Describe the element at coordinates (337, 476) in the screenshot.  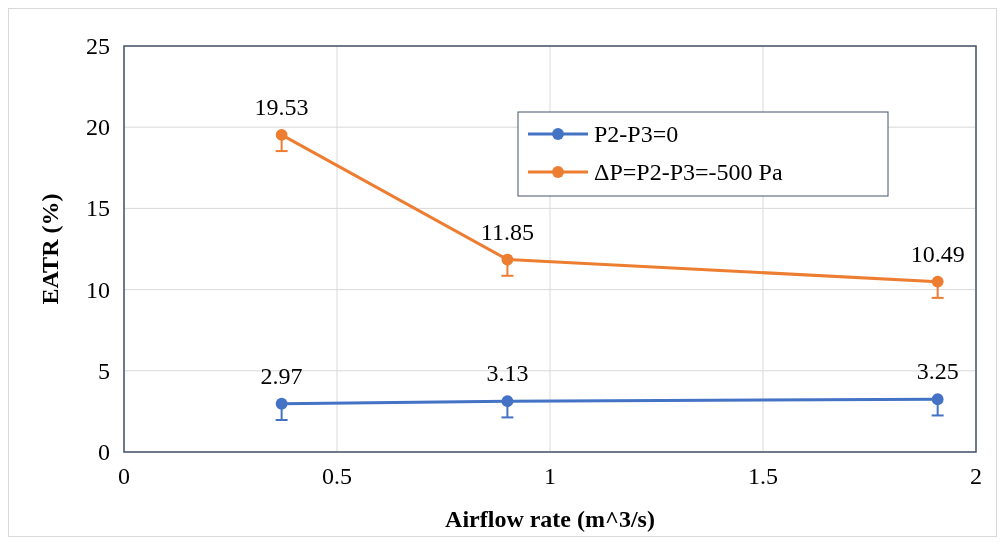
I see `x-tick-label: 0.5` at that location.